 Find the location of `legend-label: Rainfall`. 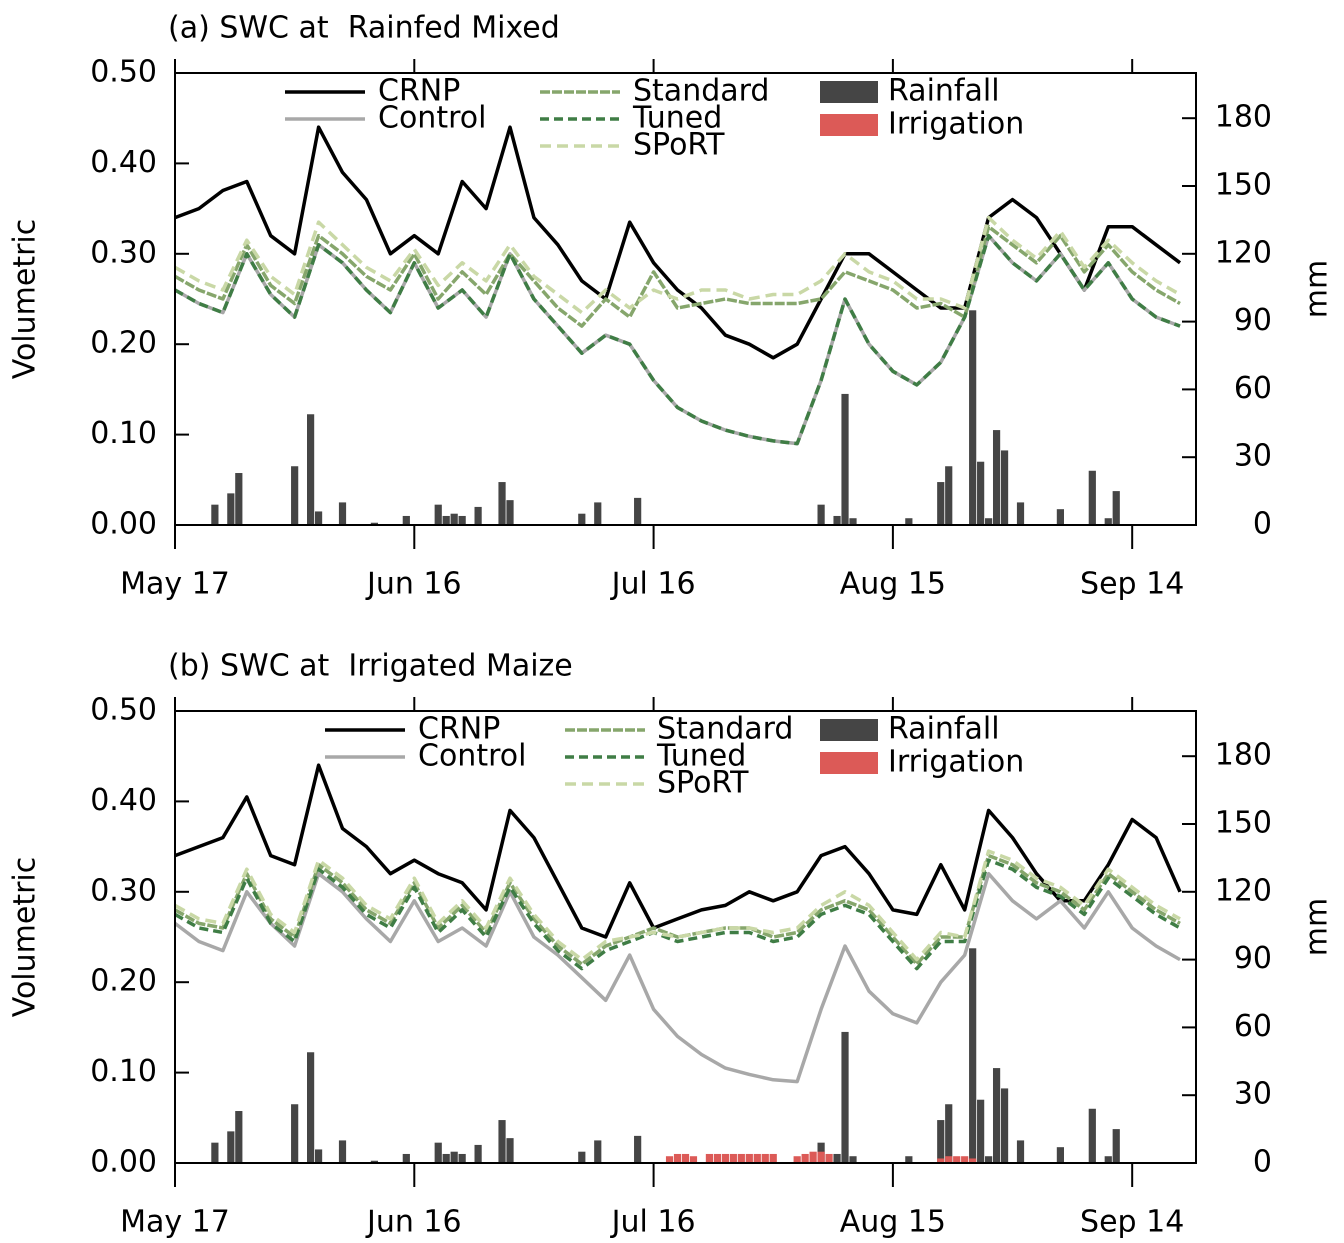

legend-label: Rainfall is located at coordinates (944, 91).